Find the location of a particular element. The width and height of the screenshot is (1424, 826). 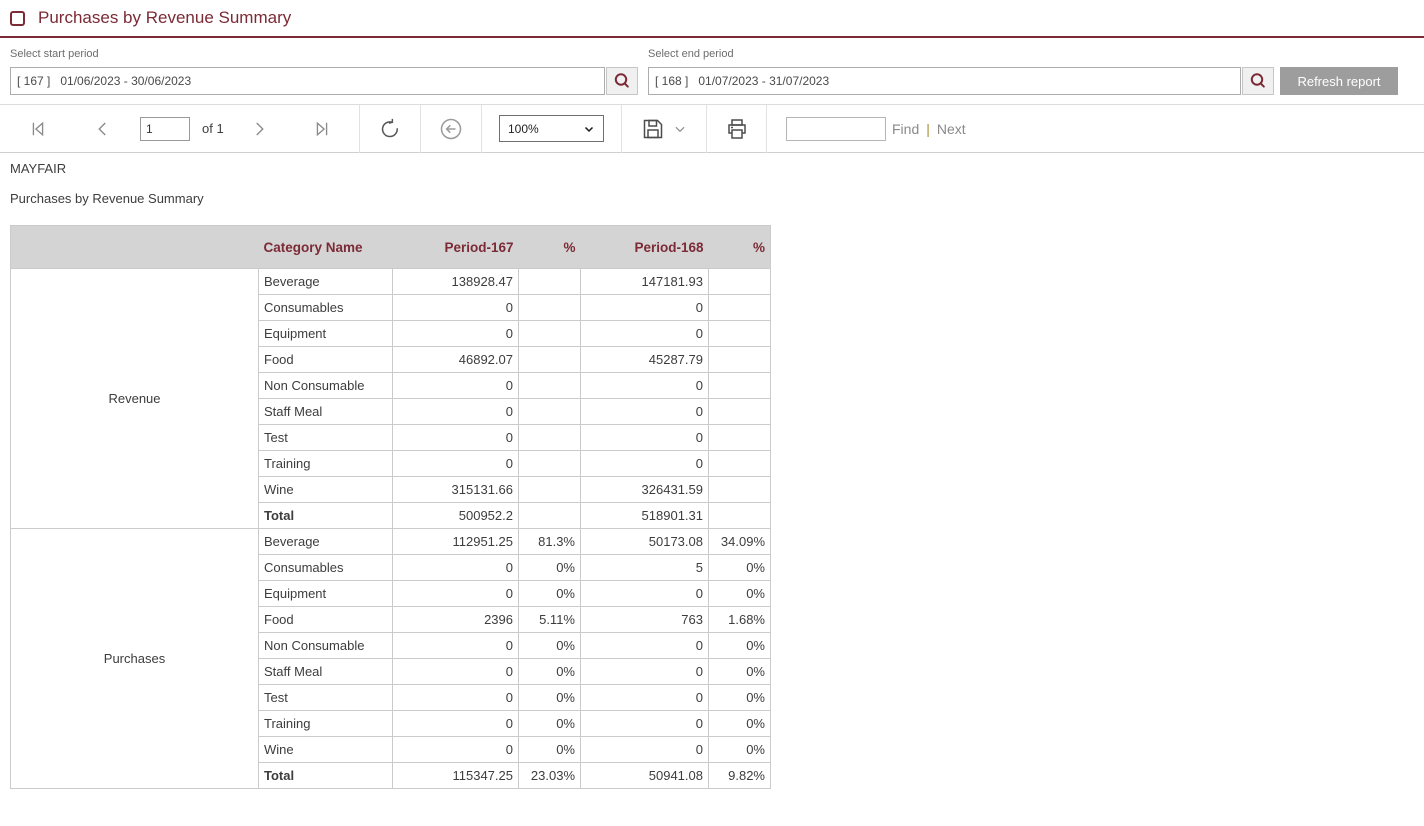

refresh-report-button: Refresh report is located at coordinates (1339, 81).